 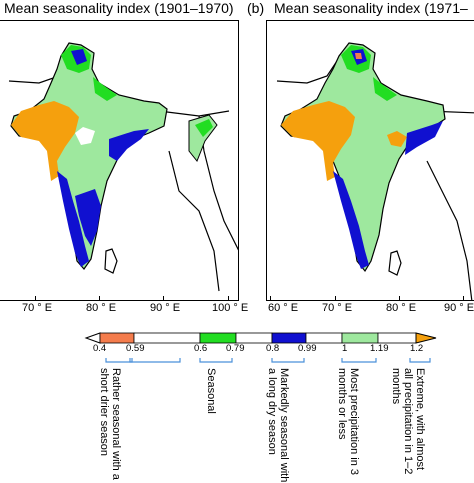 I want to click on colorbar-value-8: 1.2, so click(x=417, y=348).